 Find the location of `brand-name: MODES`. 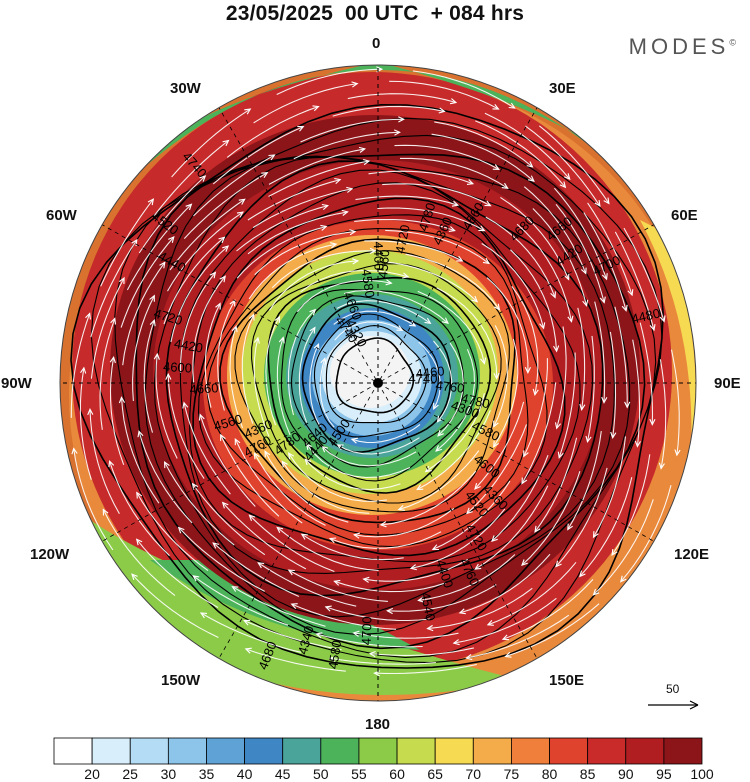

brand-name: MODES is located at coordinates (679, 46).